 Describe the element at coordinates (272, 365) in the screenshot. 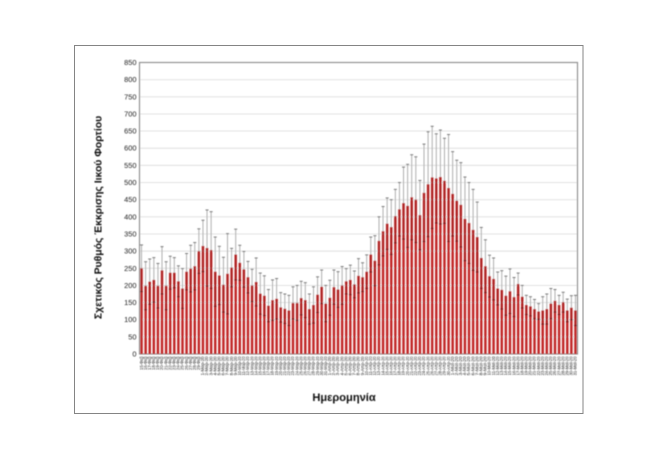

I see `svg-text: 18-Μαρ-20` at that location.